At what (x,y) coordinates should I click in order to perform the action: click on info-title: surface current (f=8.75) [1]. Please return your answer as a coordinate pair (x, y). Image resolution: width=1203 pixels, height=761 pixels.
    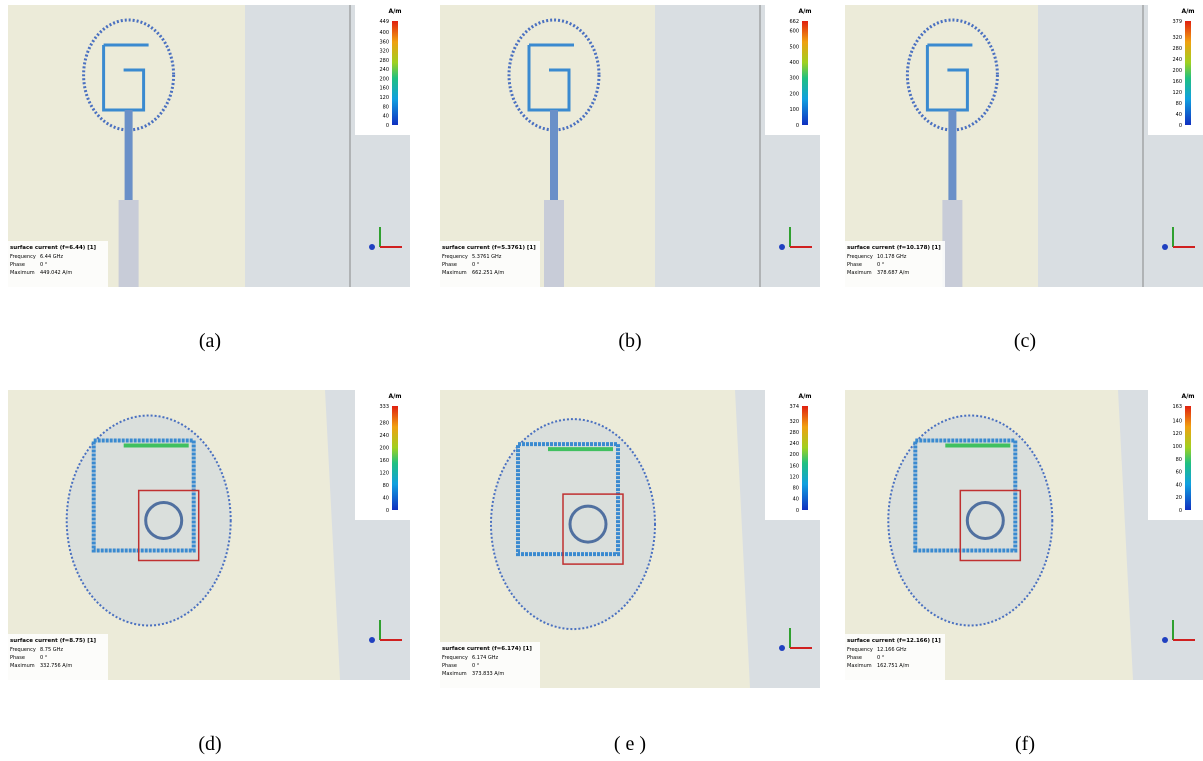
    Looking at the image, I should click on (53, 641).